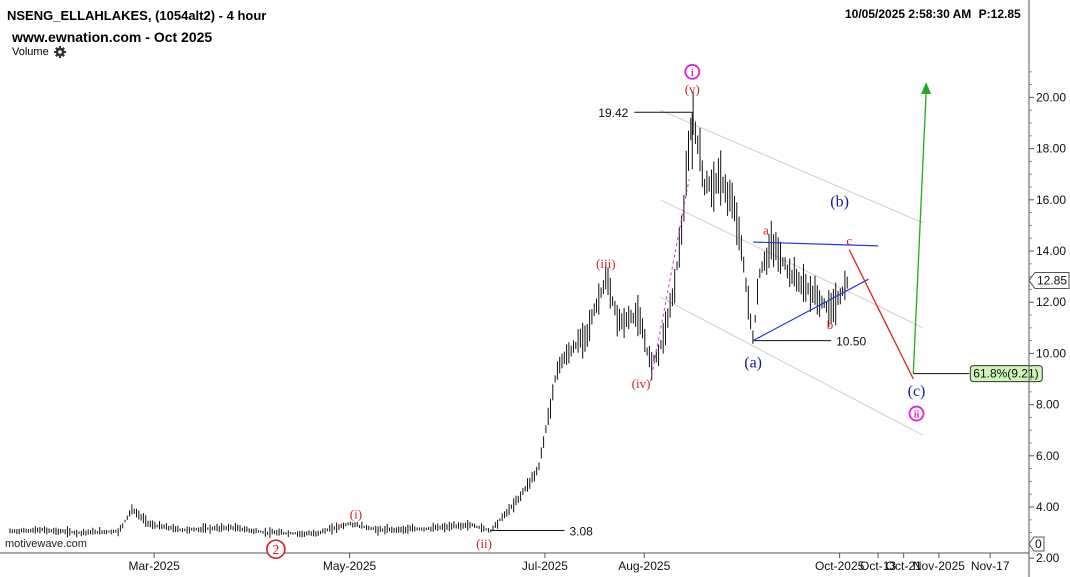 The width and height of the screenshot is (1070, 577). I want to click on dashed-trend-line, so click(670, 280).